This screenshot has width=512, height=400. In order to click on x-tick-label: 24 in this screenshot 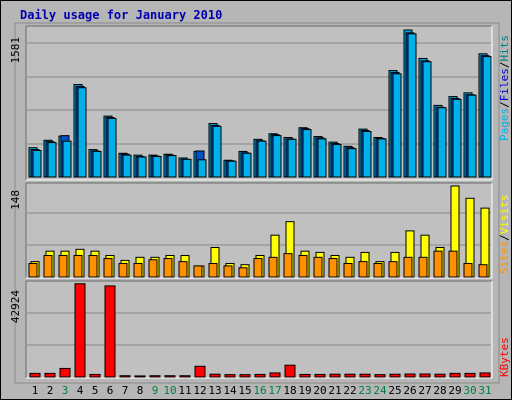, I will do `click(380, 390)`.